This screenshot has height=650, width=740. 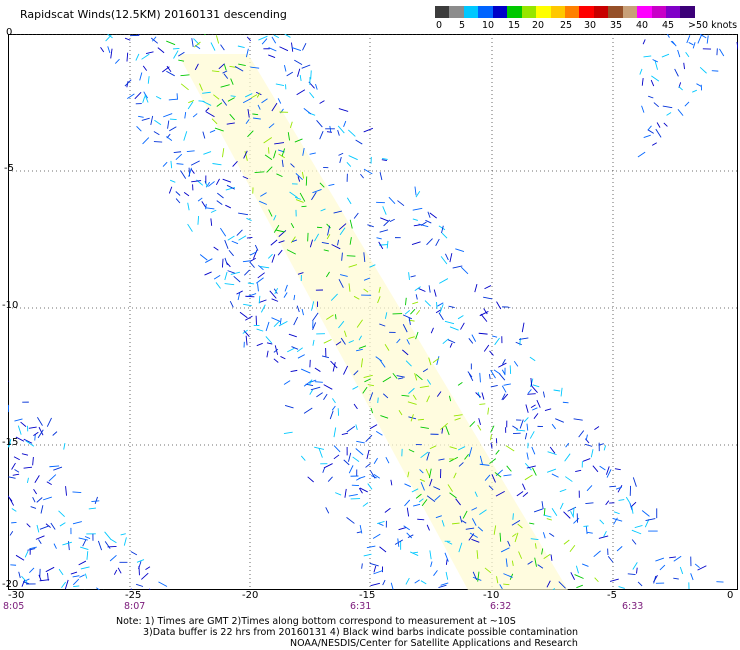 I want to click on lon-label-0: 0, so click(x=730, y=595).